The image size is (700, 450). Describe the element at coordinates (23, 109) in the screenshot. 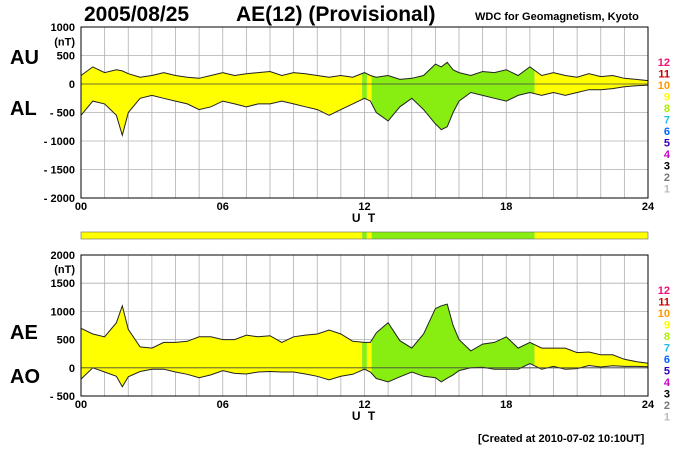

I see `series-label-al: AL` at that location.